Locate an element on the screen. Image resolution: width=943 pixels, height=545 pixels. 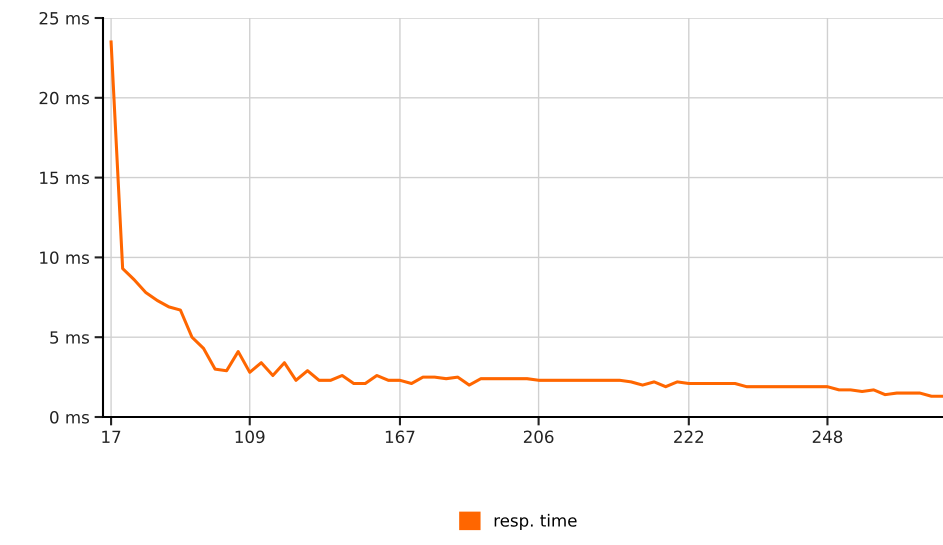
y-tick-label: 0 ms is located at coordinates (69, 417).